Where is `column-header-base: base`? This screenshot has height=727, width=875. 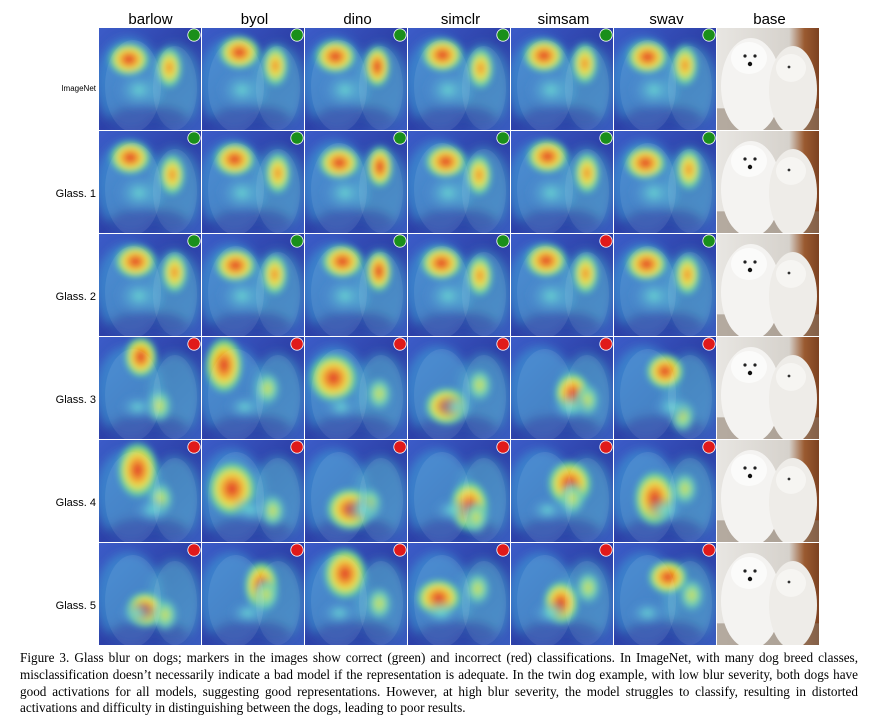 column-header-base: base is located at coordinates (769, 19).